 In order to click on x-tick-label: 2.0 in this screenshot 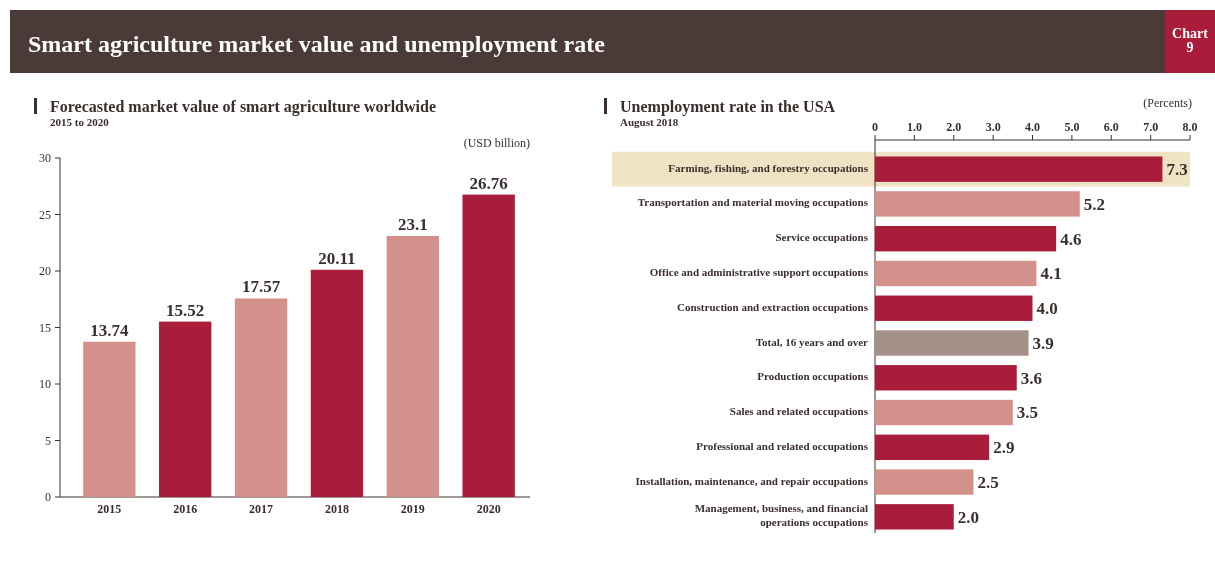, I will do `click(954, 127)`.